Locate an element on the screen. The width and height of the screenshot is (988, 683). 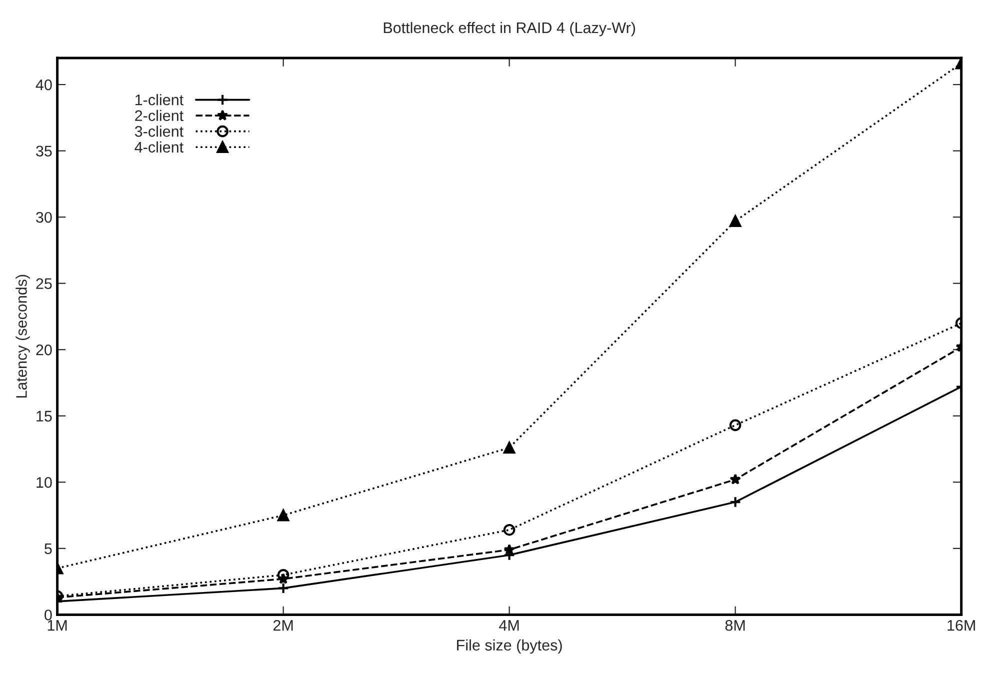
y-tick-label: 0 is located at coordinates (48, 615).